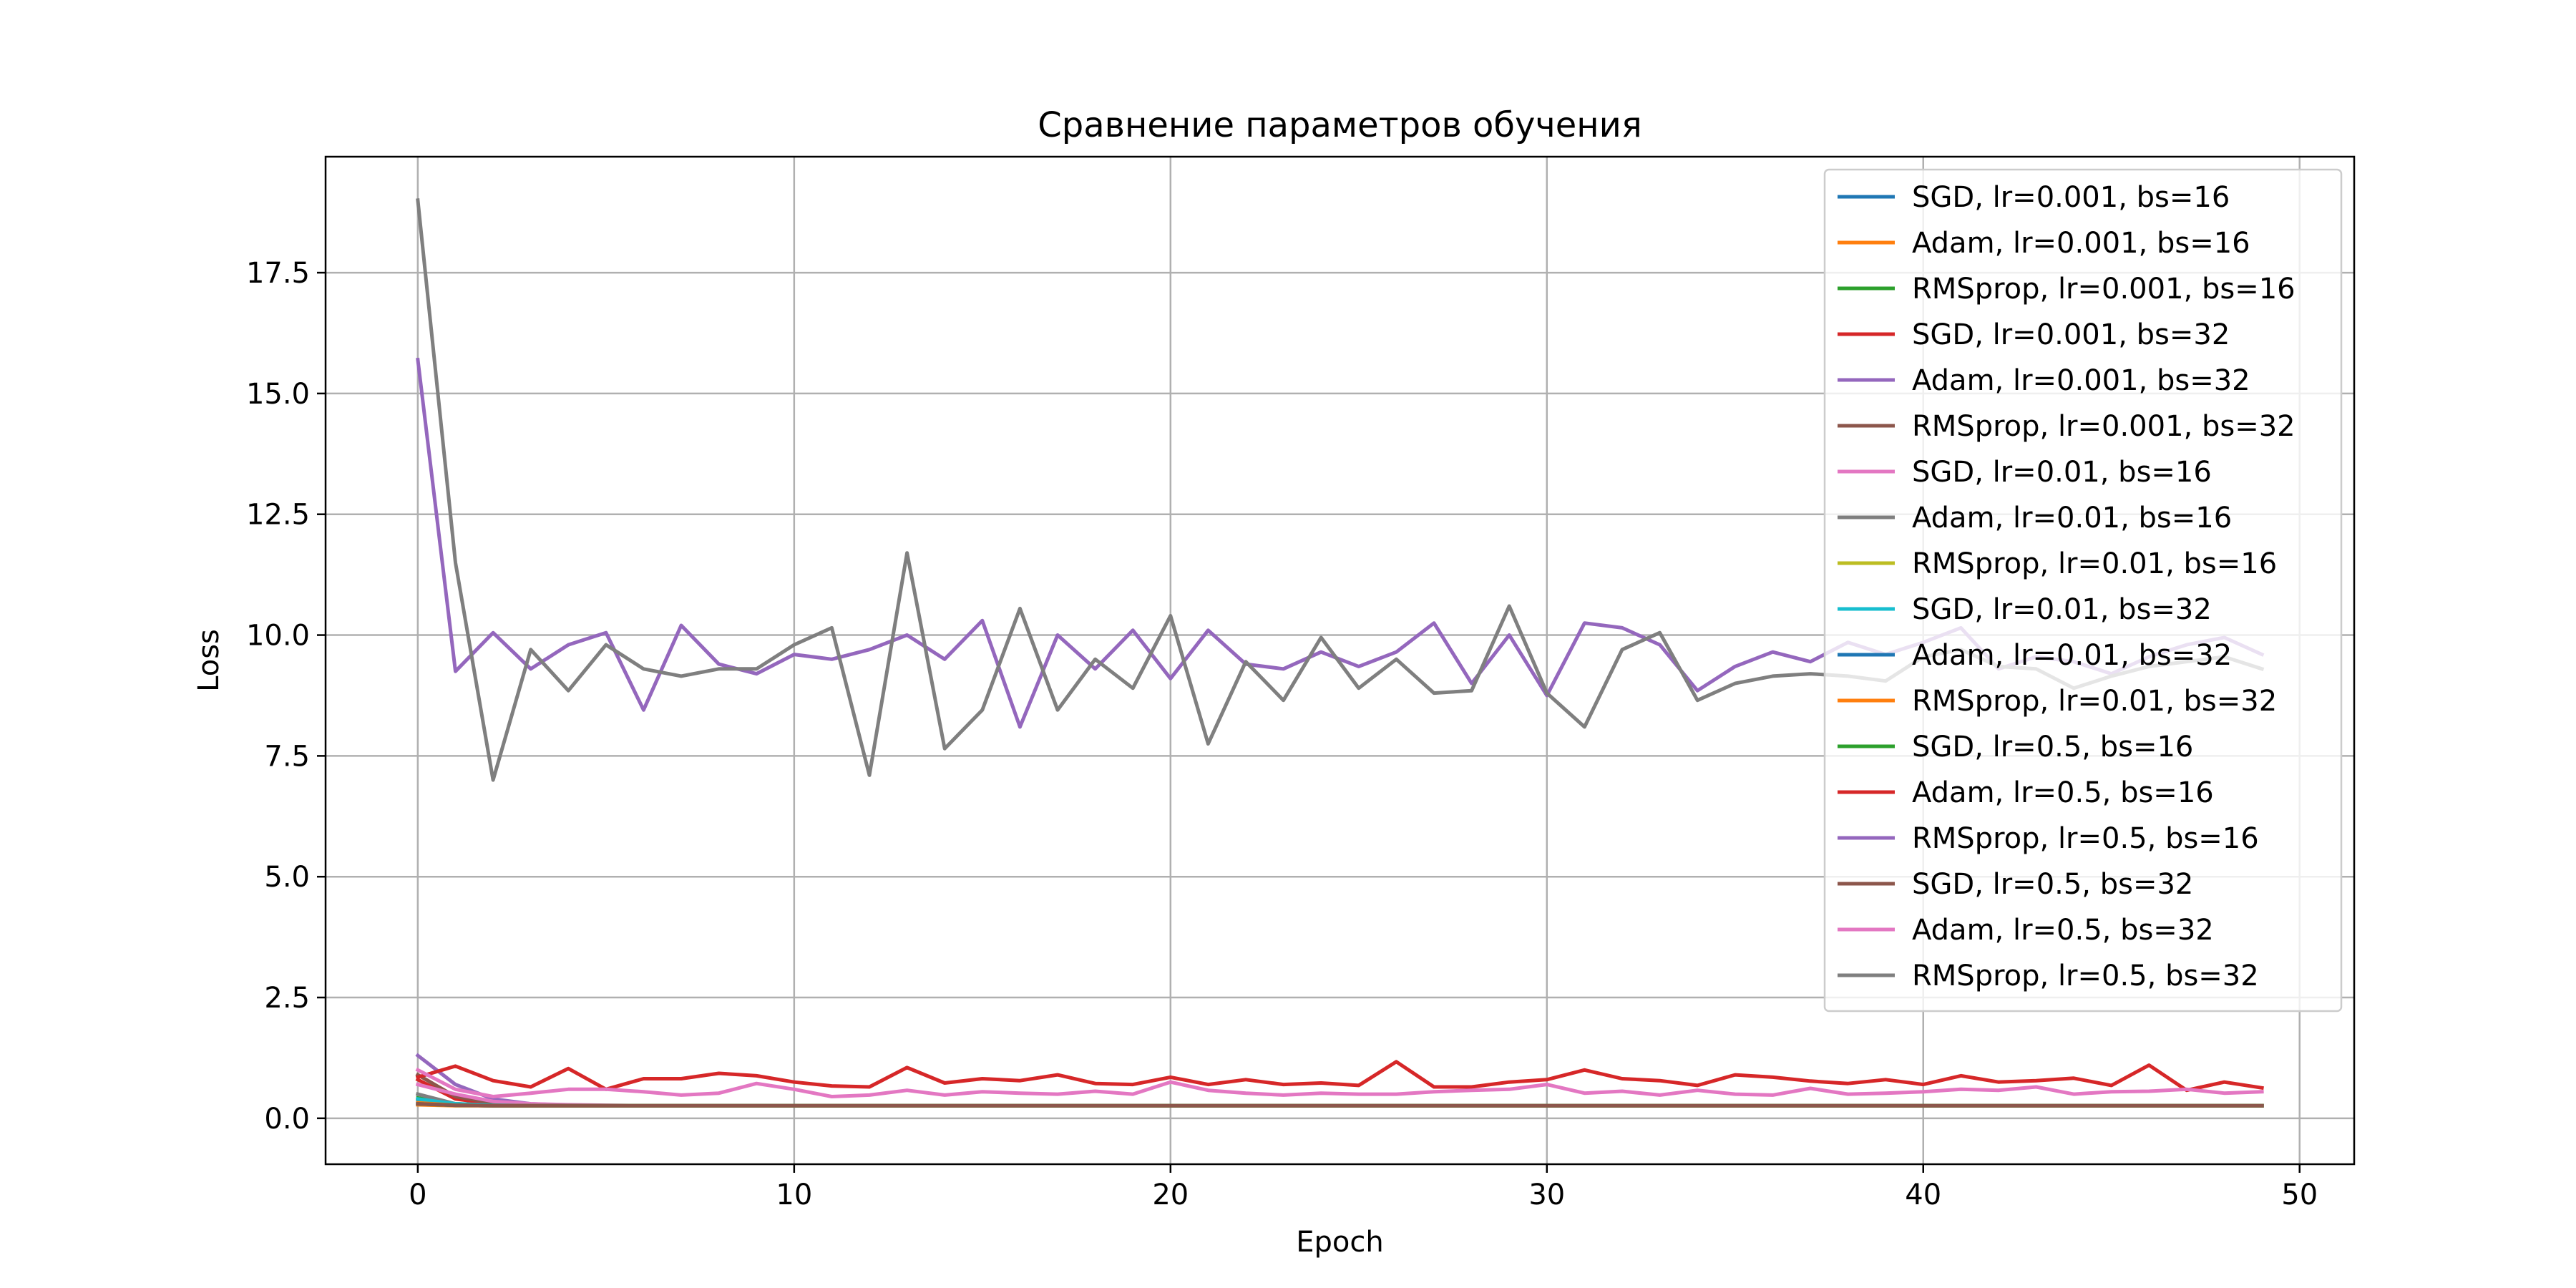 The height and width of the screenshot is (1288, 2576). I want to click on legend-label: RMSprop, lr=0.001, bs=32, so click(2104, 426).